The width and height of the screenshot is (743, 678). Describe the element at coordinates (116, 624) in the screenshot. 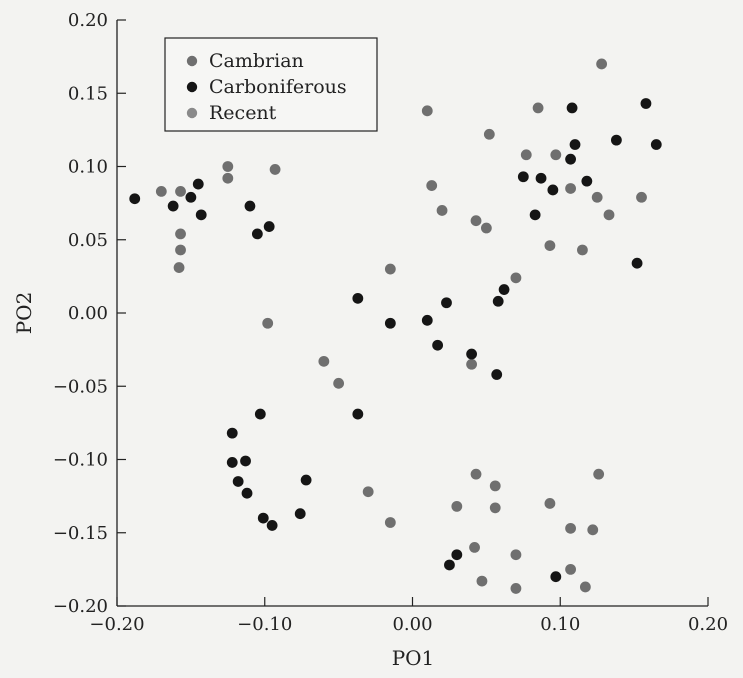

I see `x-tick-label: −0.20` at that location.